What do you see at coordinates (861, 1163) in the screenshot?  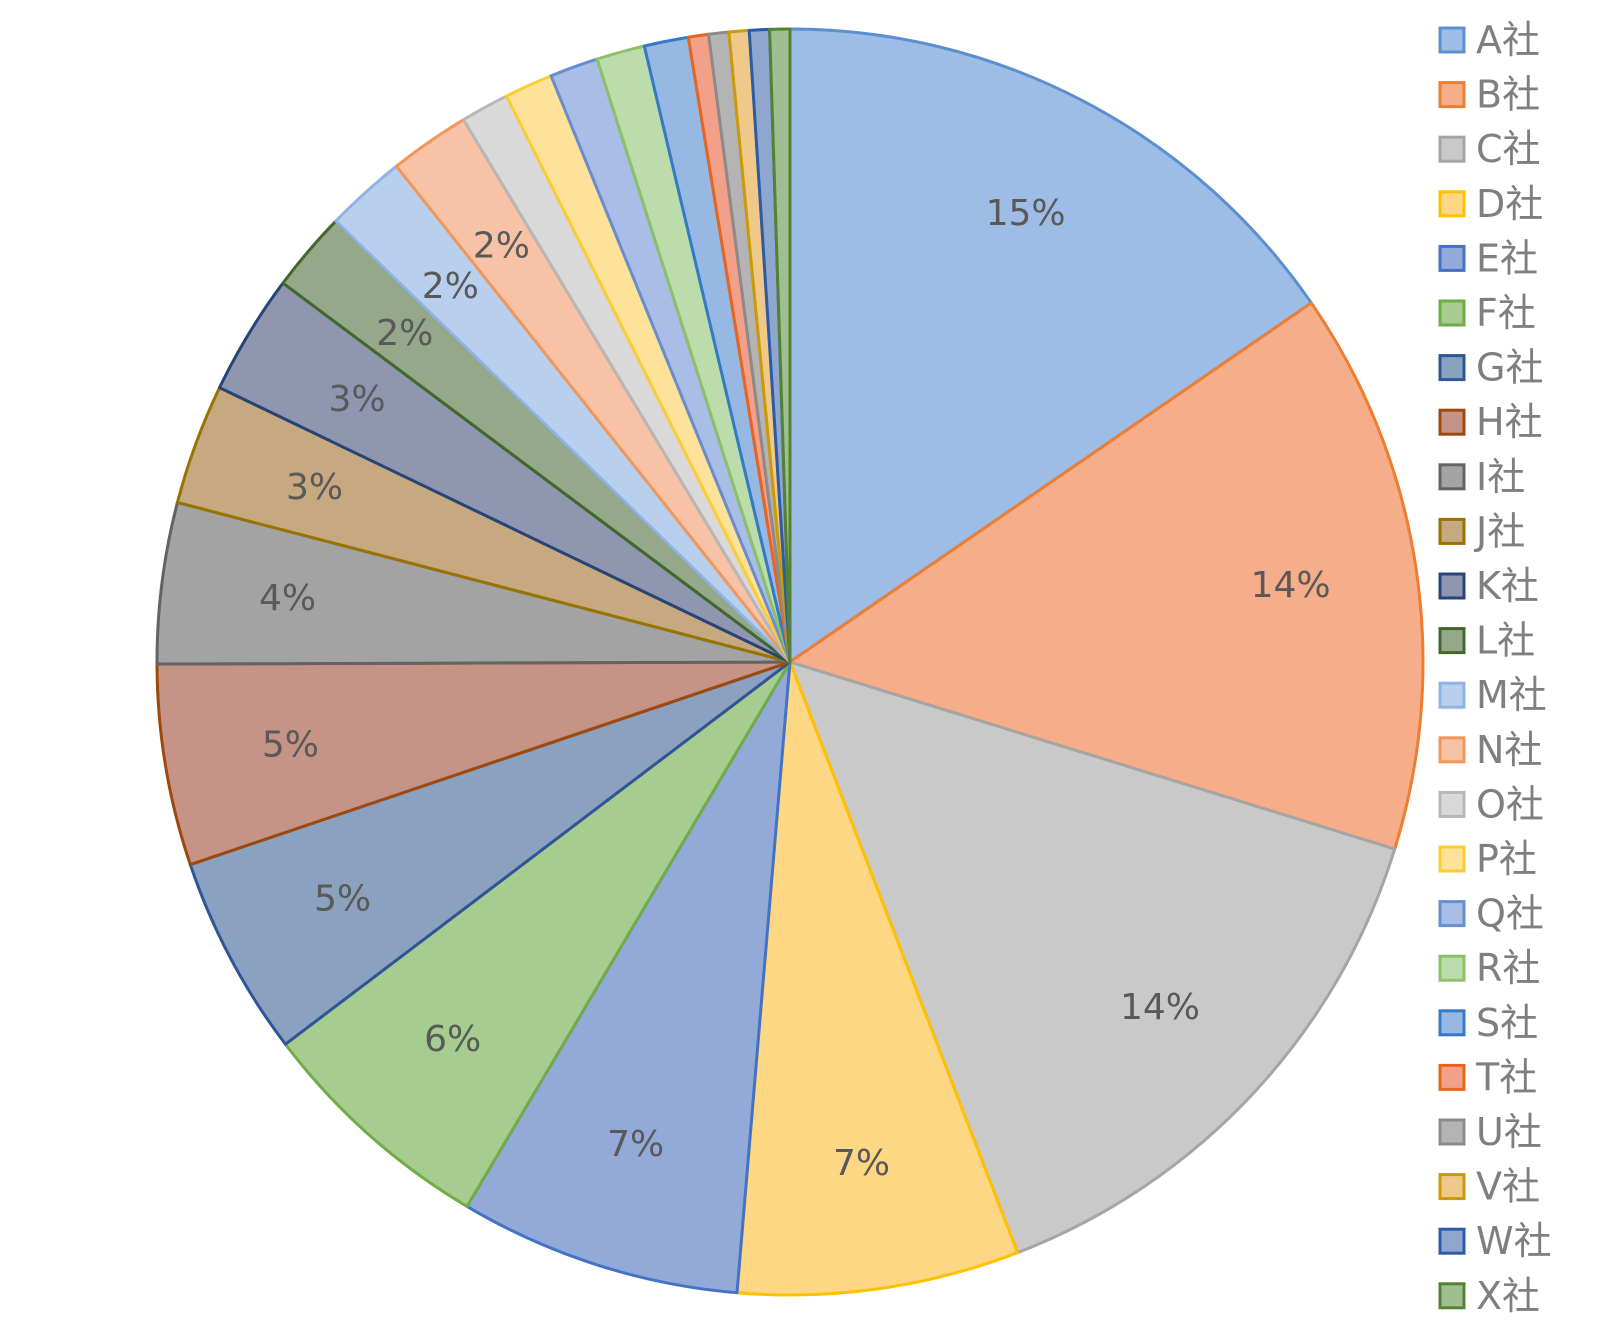 I see `data-label-4: 7%` at bounding box center [861, 1163].